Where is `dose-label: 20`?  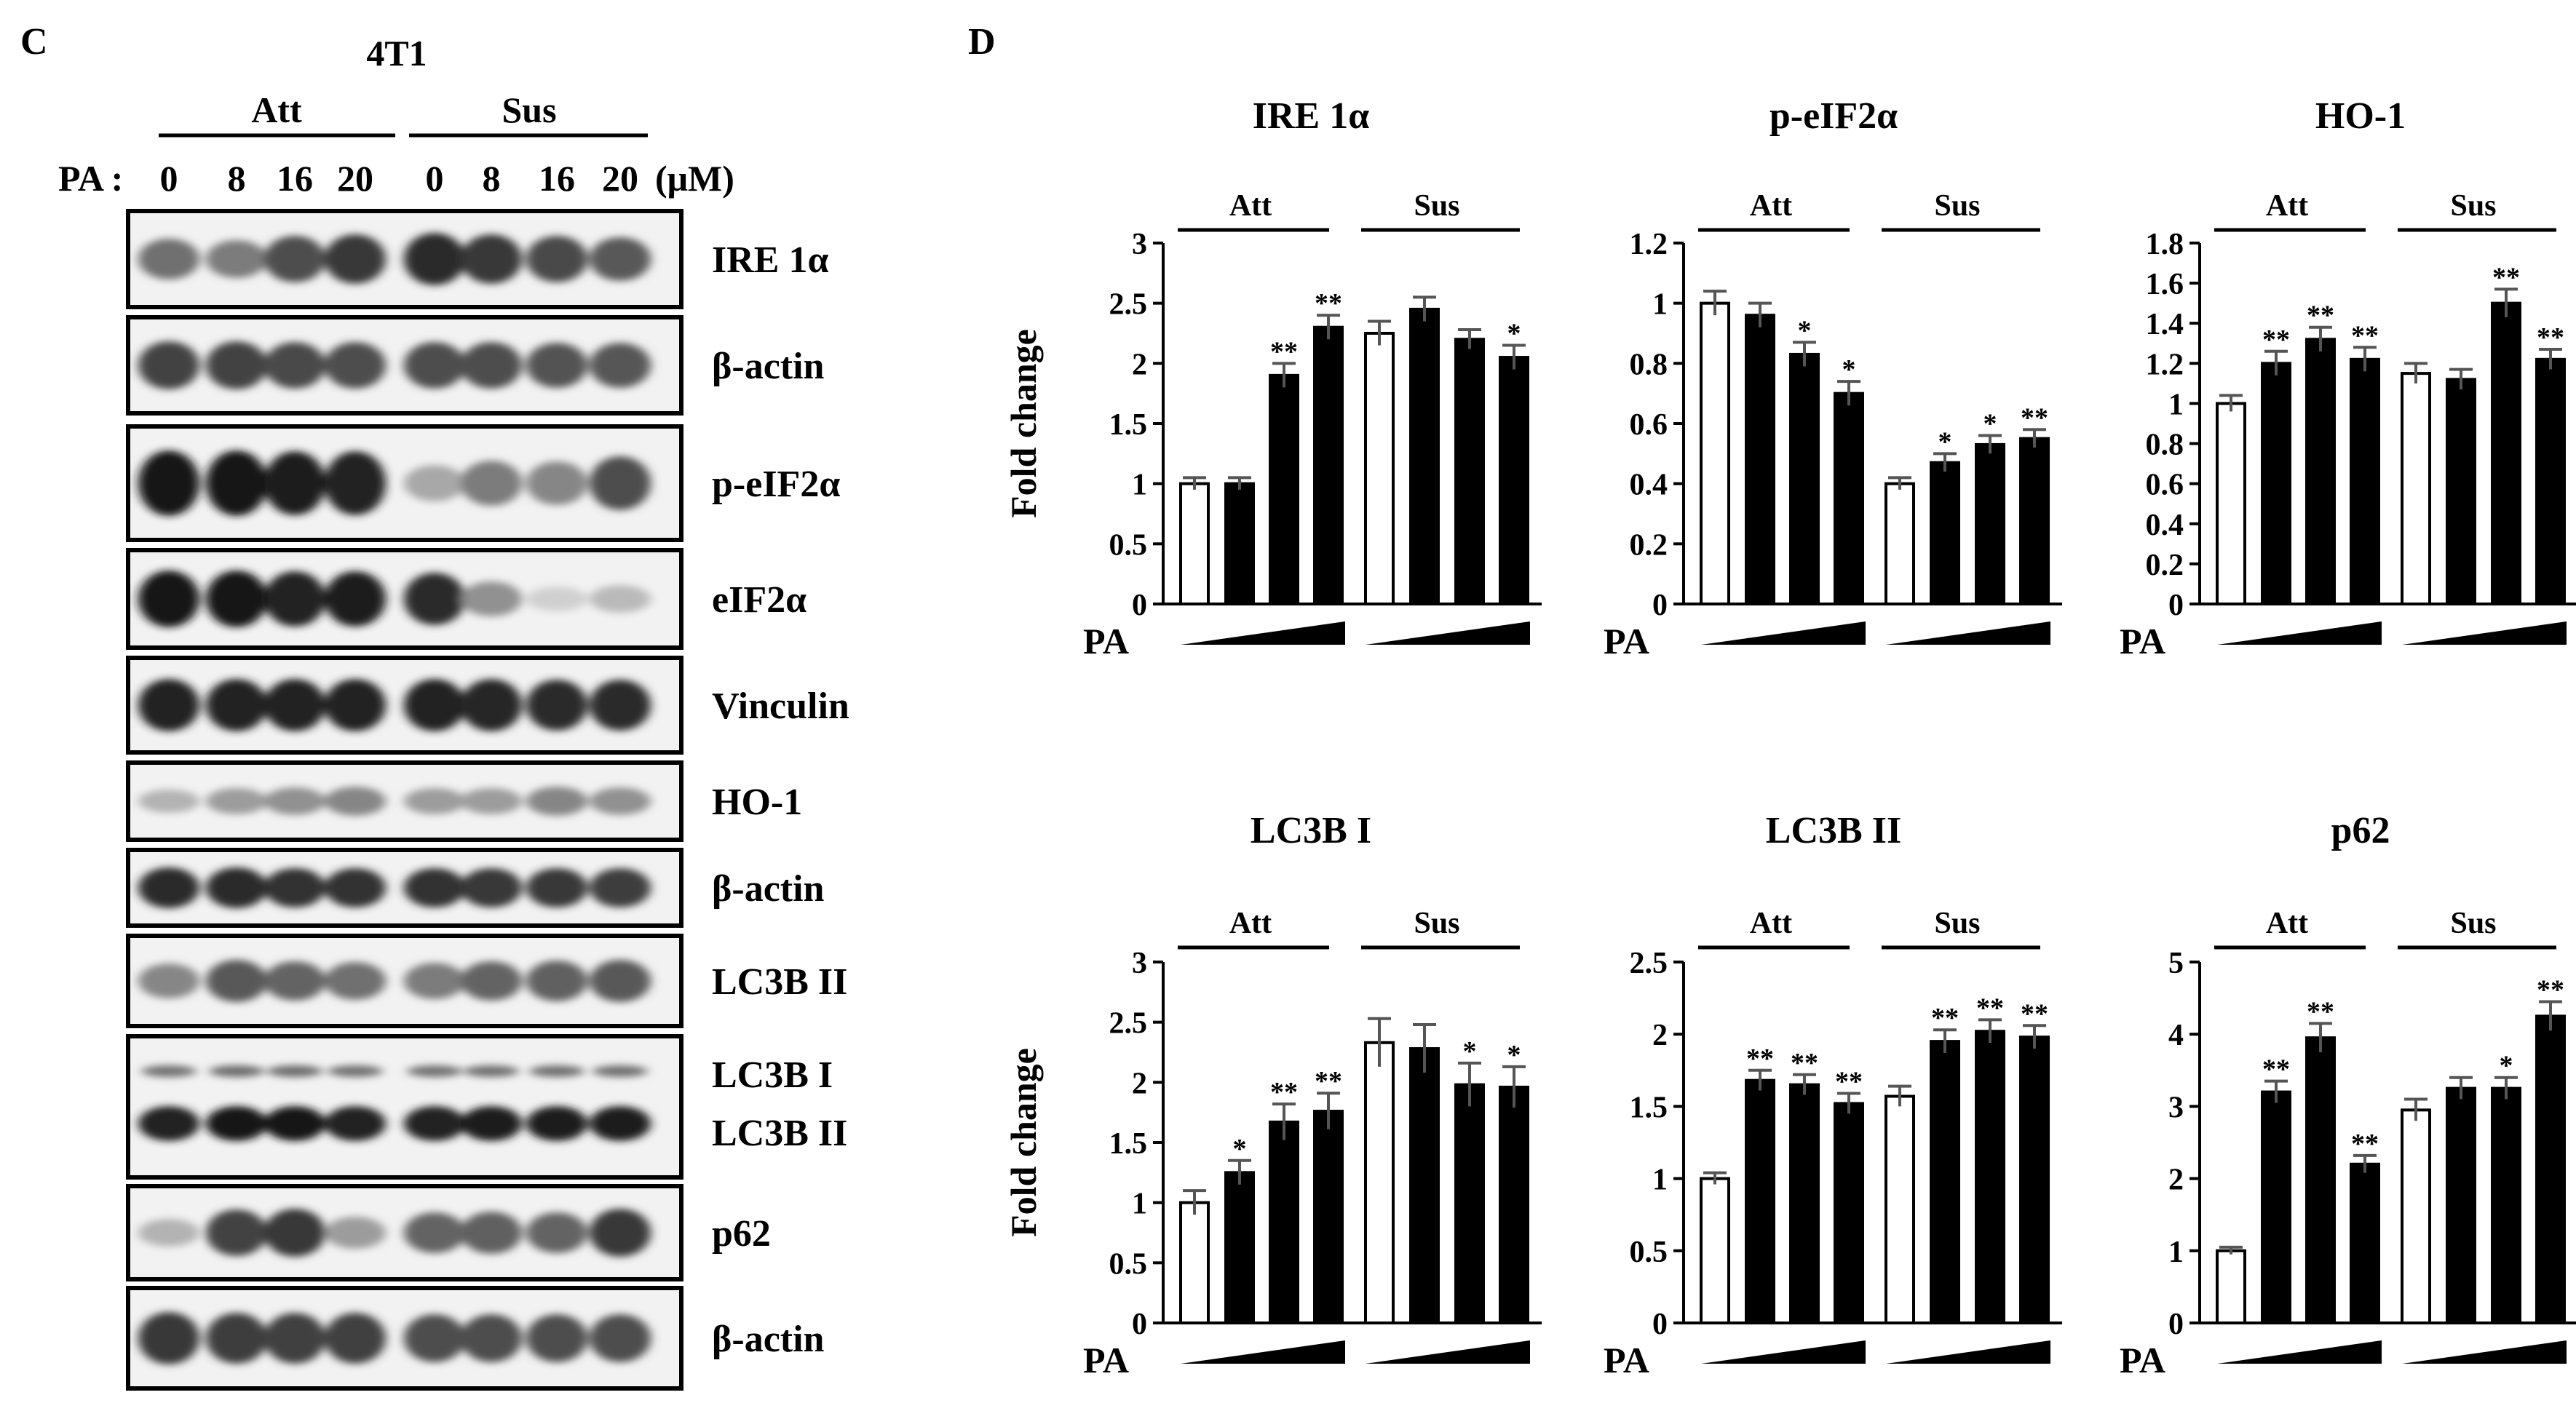
dose-label: 20 is located at coordinates (620, 178).